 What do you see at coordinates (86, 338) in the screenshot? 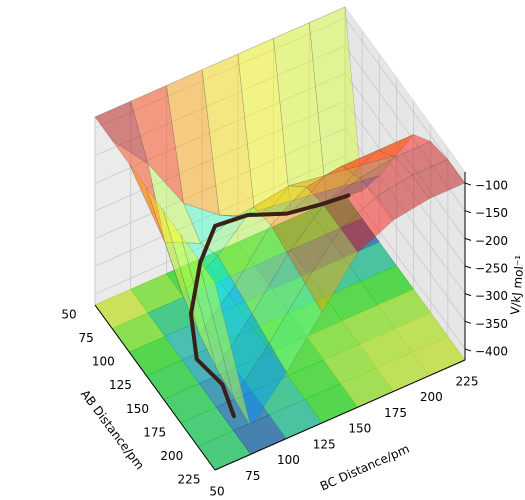
I see `x-tick-label: 75` at bounding box center [86, 338].